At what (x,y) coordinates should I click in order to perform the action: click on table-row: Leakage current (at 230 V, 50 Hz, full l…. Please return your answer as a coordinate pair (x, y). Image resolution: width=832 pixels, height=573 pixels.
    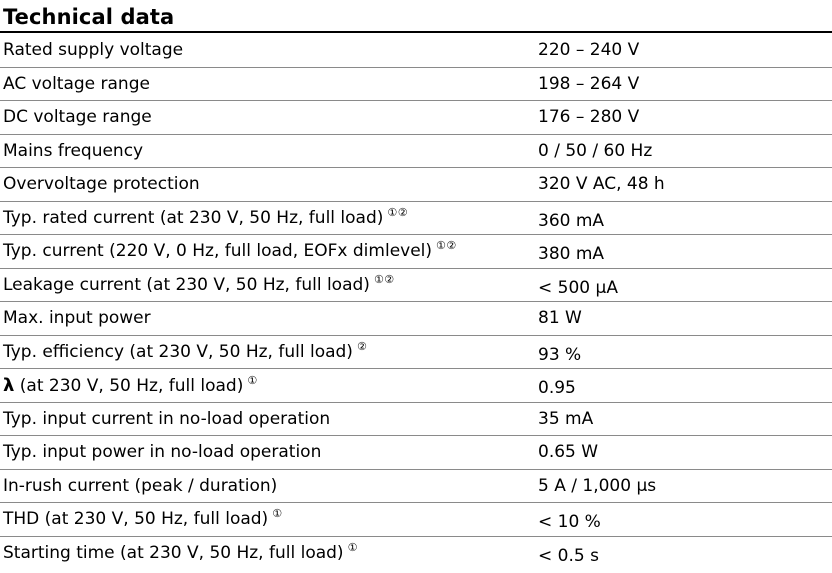
    Looking at the image, I should click on (416, 285).